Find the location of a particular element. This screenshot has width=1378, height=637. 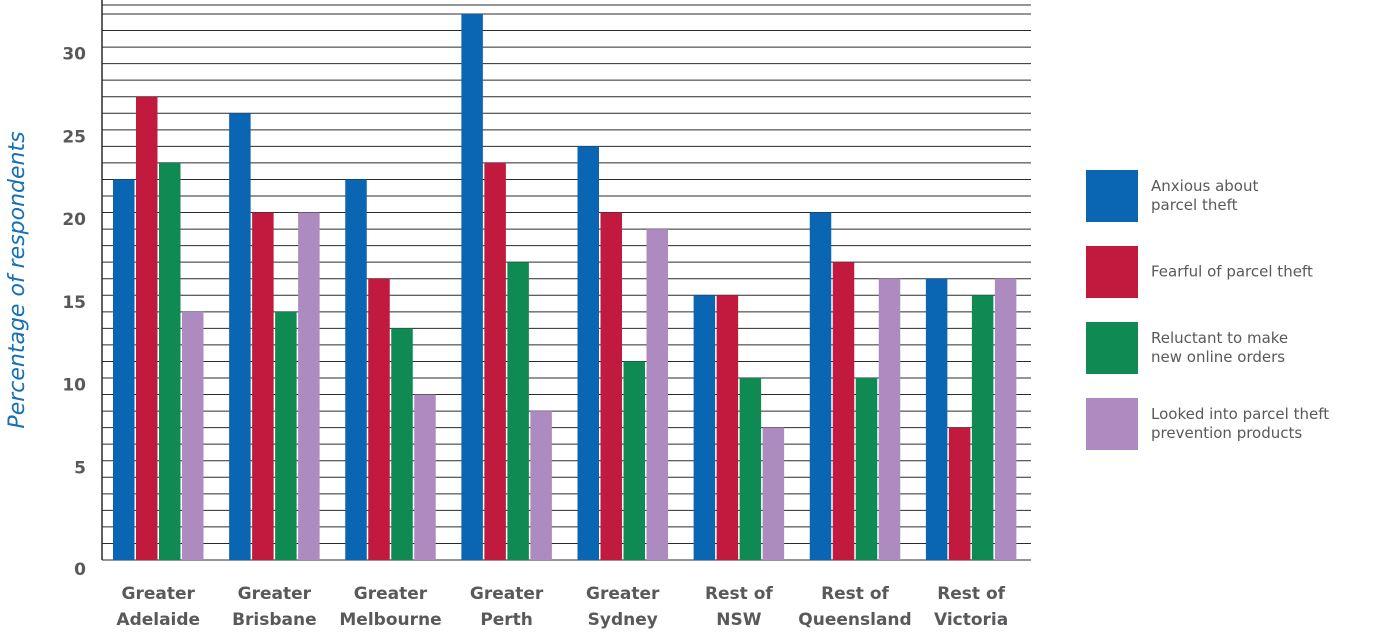

y-tick-label: 25 is located at coordinates (74, 137).